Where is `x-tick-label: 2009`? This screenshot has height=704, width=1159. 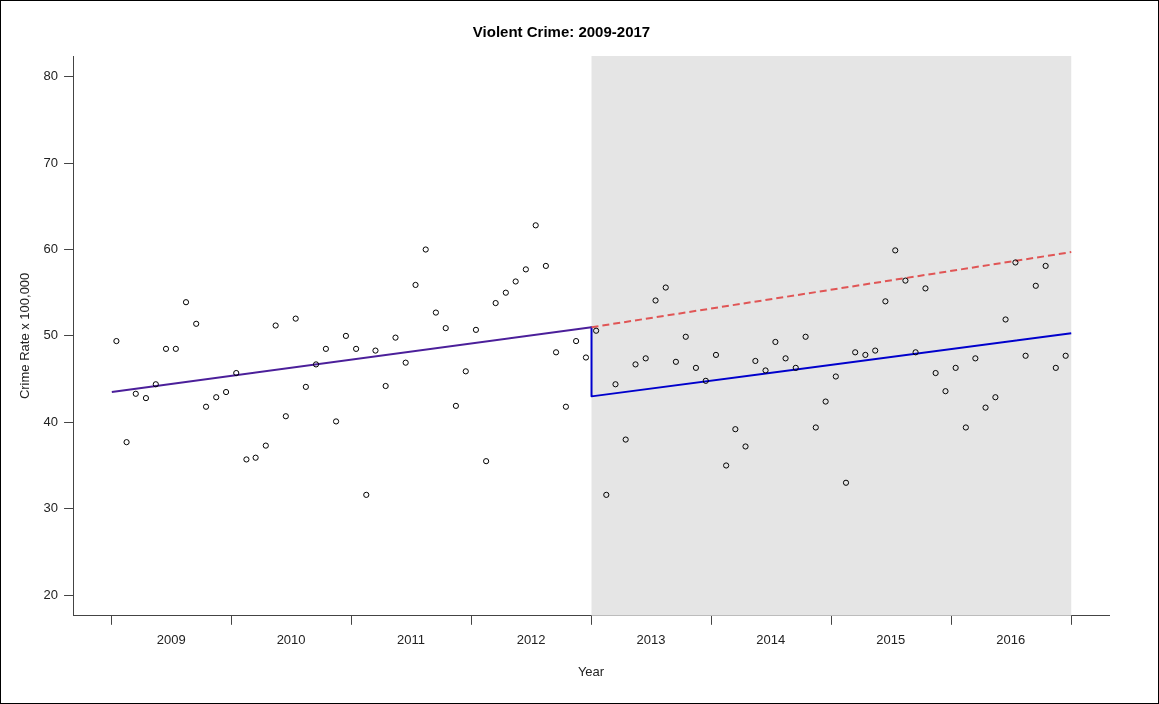
x-tick-label: 2009 is located at coordinates (171, 640).